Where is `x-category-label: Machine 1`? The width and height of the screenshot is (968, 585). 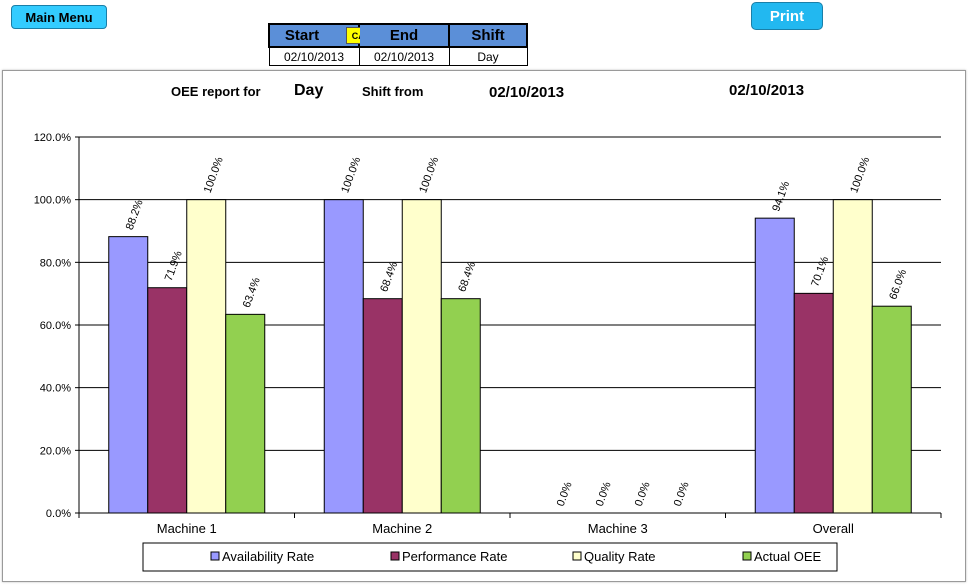 x-category-label: Machine 1 is located at coordinates (187, 528).